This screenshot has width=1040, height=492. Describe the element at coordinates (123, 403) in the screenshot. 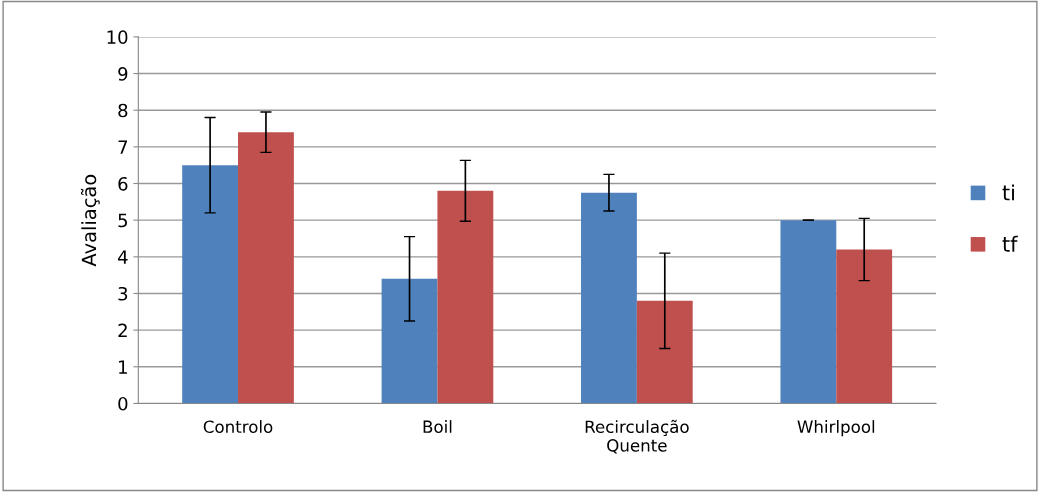

I see `y-tick-label: 0` at that location.